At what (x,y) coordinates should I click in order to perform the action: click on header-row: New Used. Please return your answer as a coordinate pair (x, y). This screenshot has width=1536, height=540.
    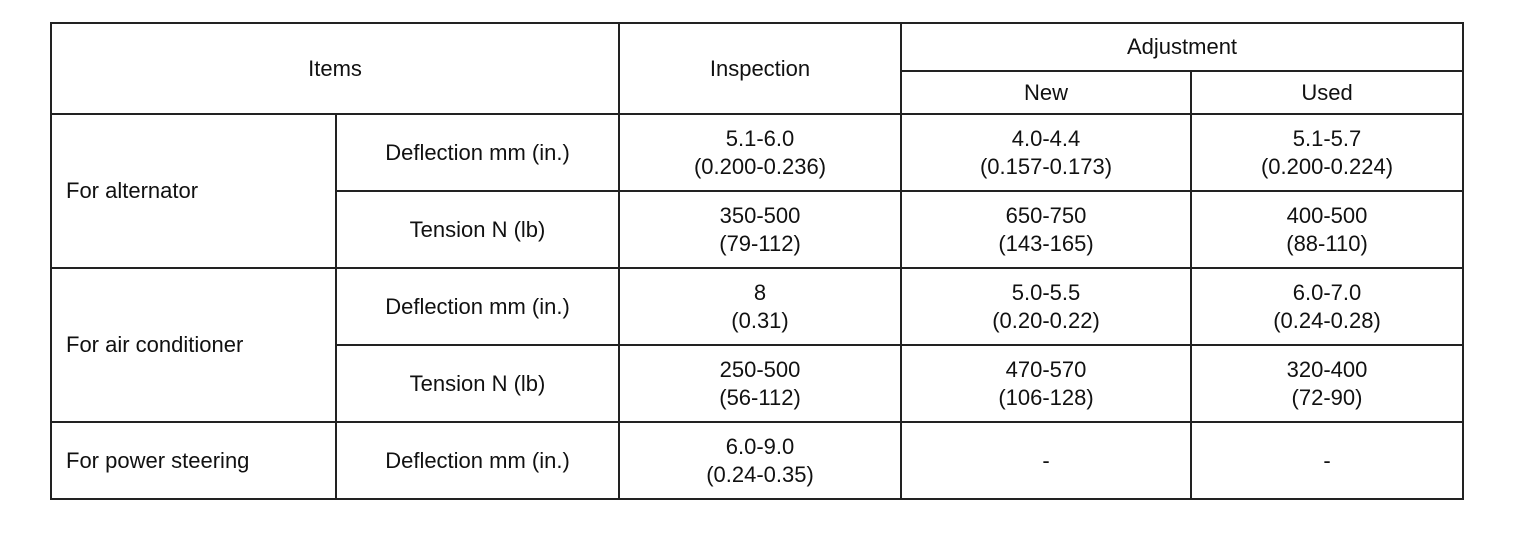
    Looking at the image, I should click on (758, 92).